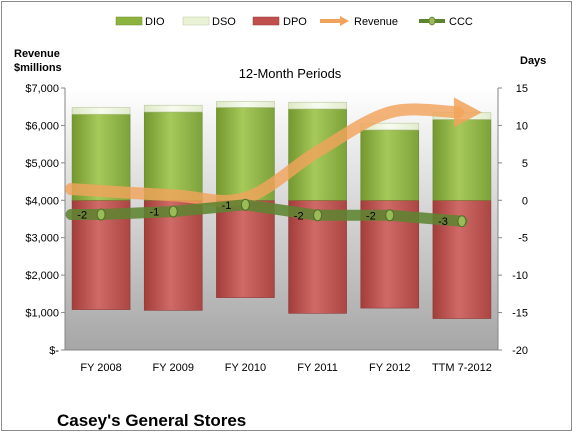 The width and height of the screenshot is (574, 433). I want to click on legend-item-dso: DSO, so click(209, 22).